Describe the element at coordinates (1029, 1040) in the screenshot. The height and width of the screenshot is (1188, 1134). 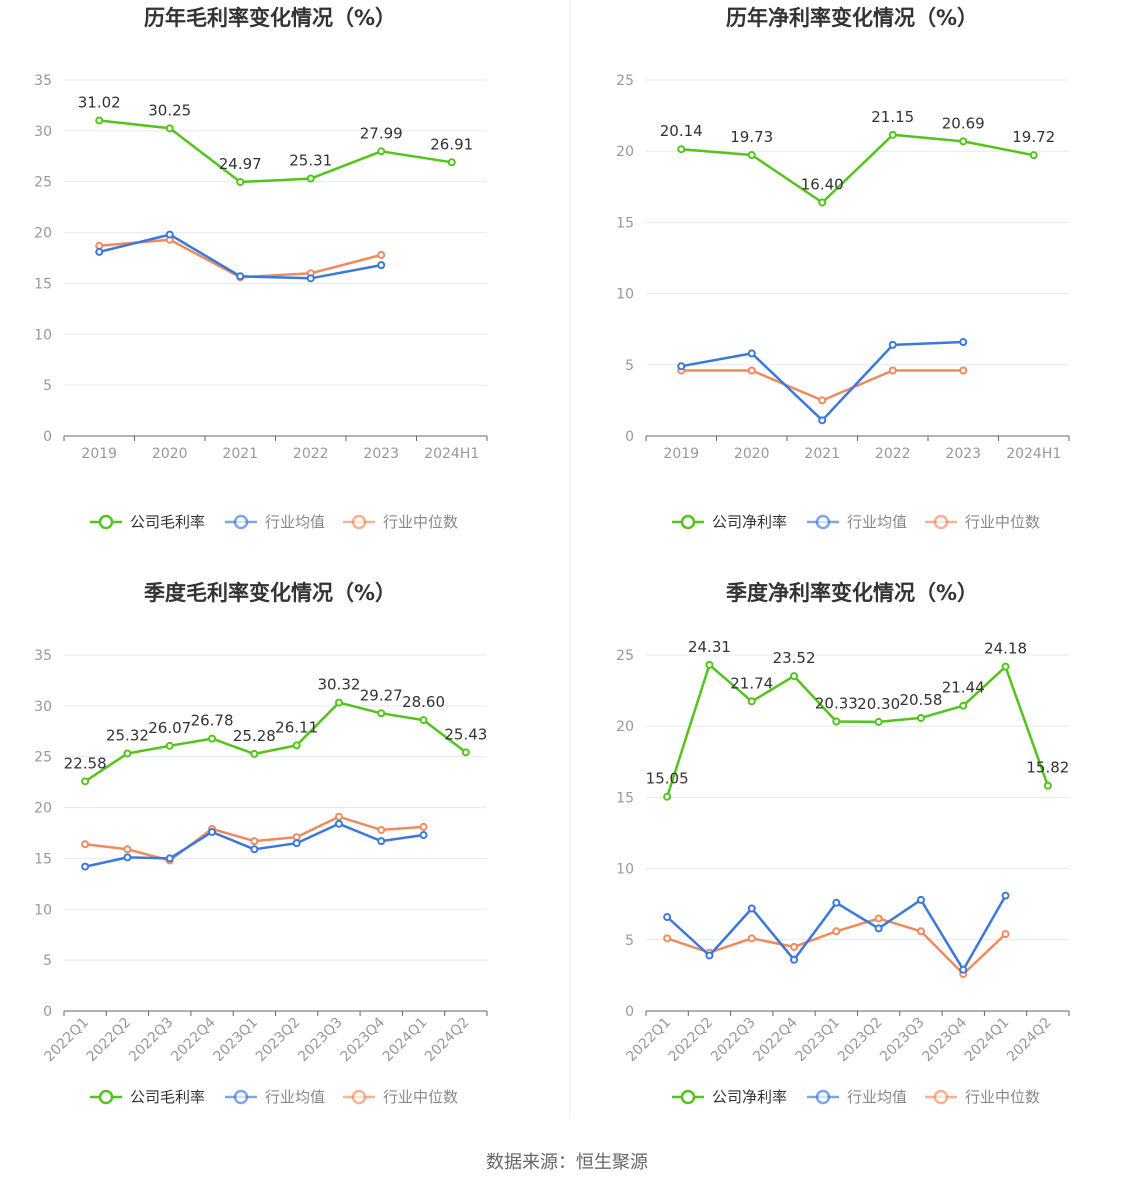
I see `x-tick-label: 2024Q2` at that location.